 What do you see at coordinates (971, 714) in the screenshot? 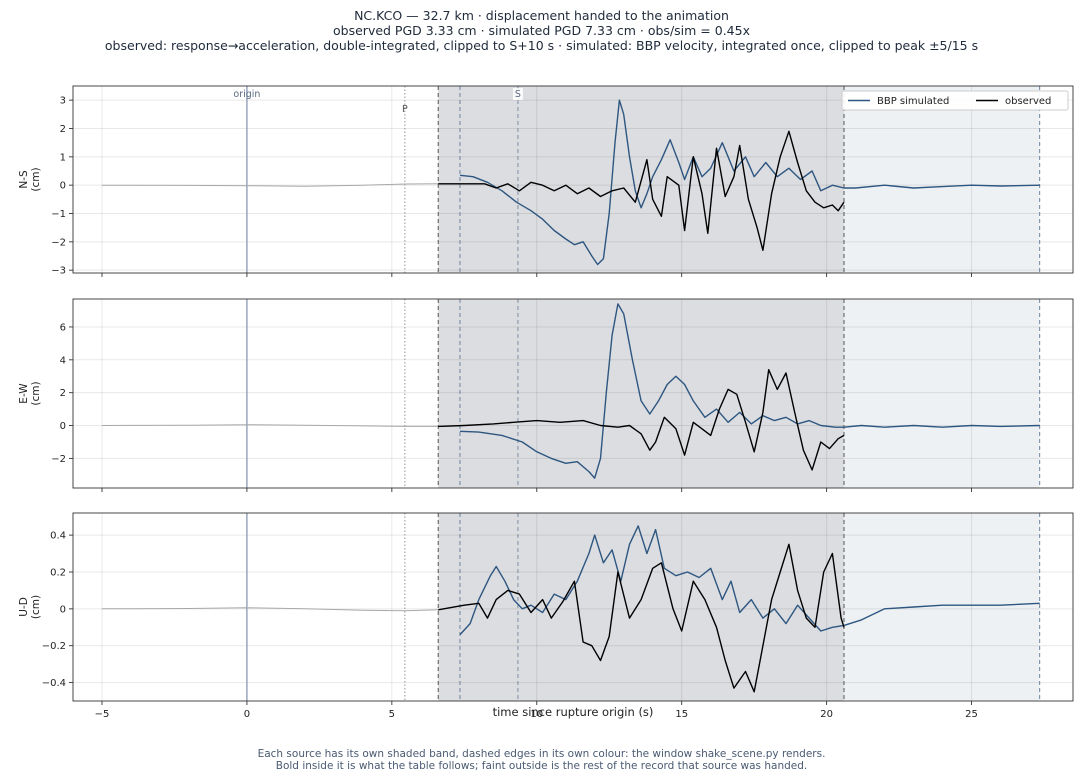
I see `x-tick-label: 25` at bounding box center [971, 714].